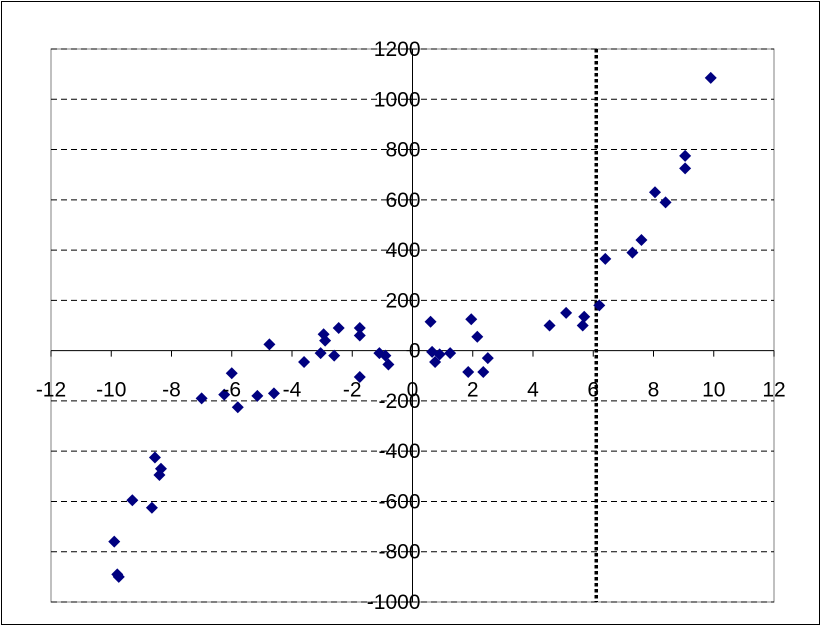  I want to click on x-tick-label: 2, so click(473, 390).